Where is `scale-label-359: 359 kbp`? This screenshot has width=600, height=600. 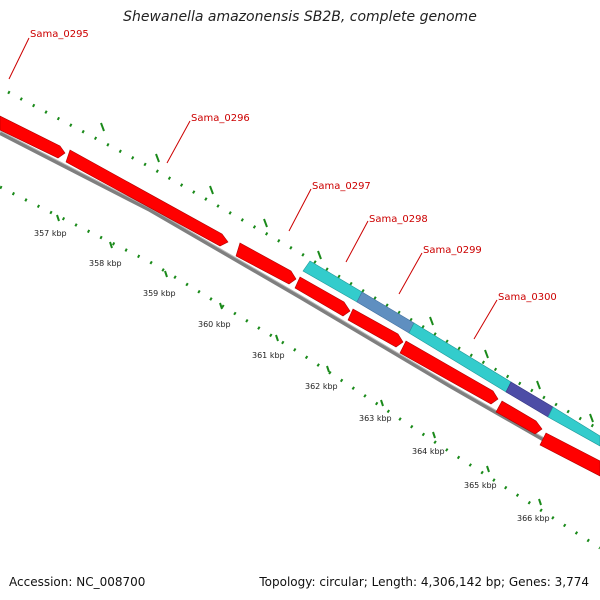
scale-label-359: 359 kbp is located at coordinates (159, 293).